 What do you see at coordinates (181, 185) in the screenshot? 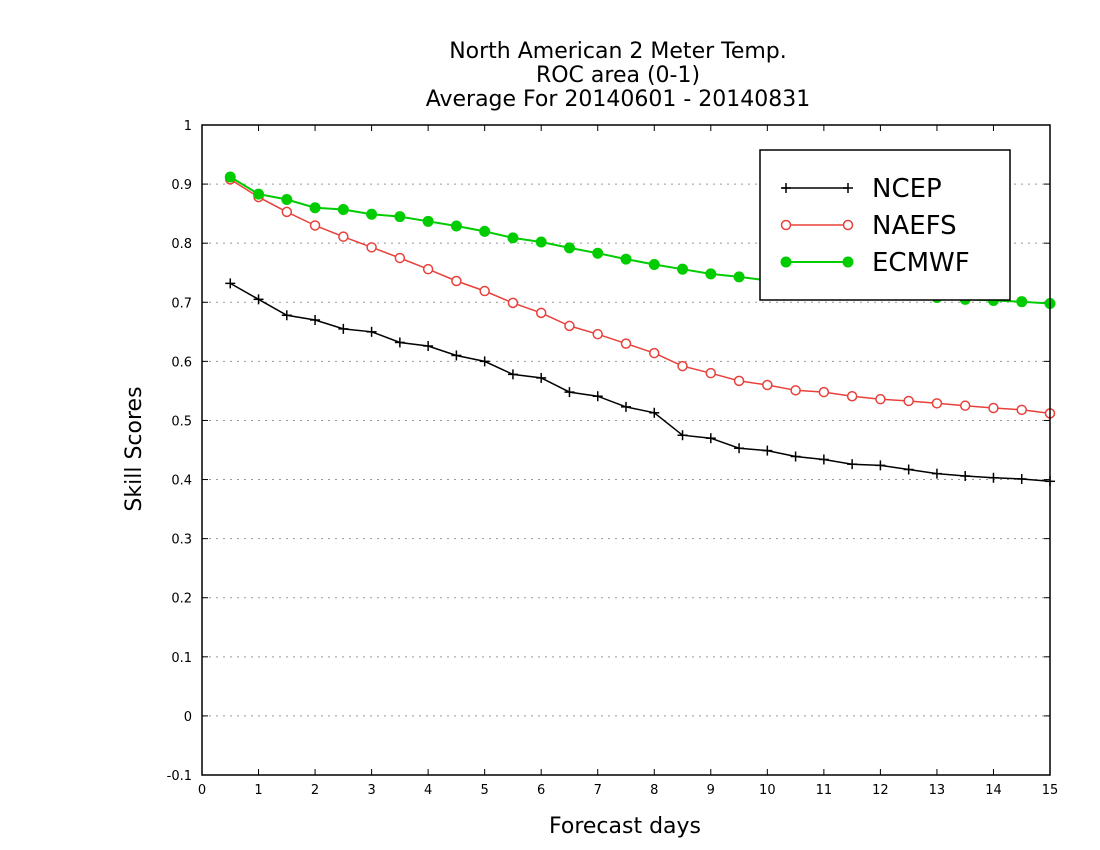
I see `y-tick-label: 0.9` at bounding box center [181, 185].